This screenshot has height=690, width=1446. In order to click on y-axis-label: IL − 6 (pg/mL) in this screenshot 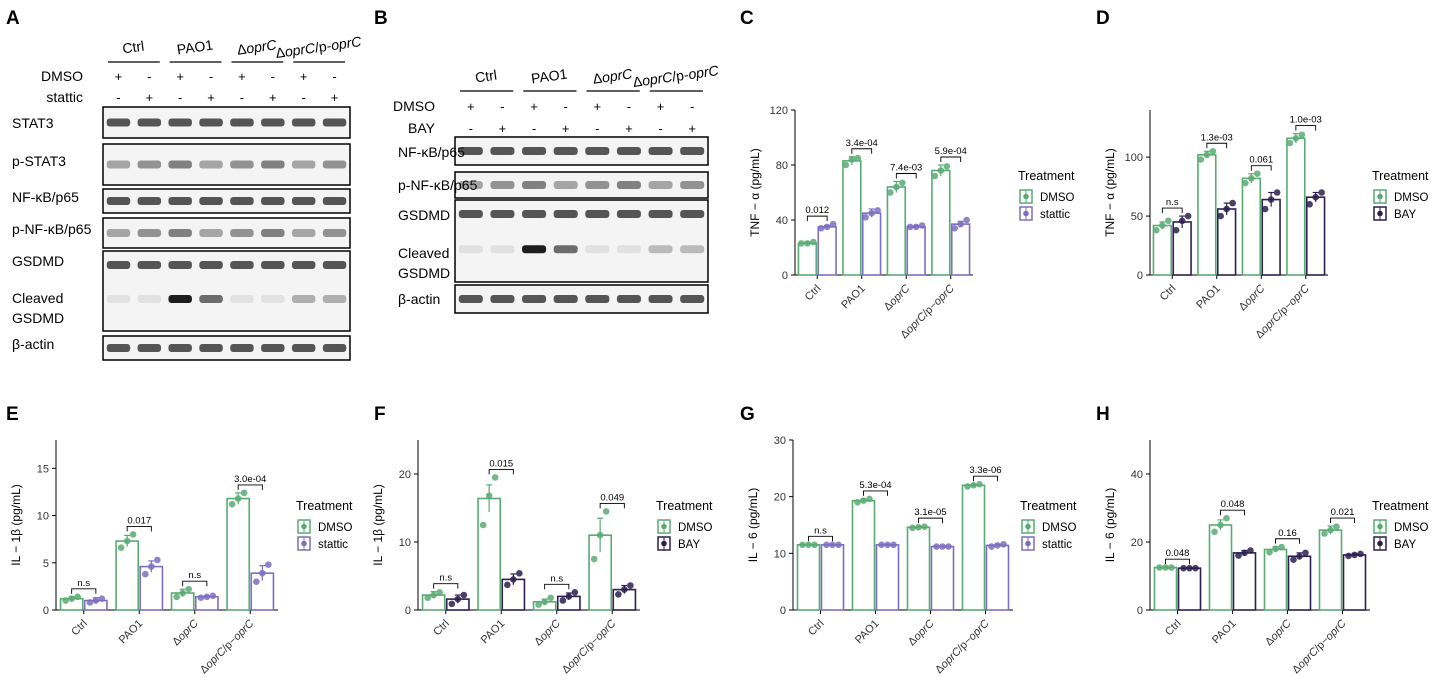, I will do `click(753, 525)`.